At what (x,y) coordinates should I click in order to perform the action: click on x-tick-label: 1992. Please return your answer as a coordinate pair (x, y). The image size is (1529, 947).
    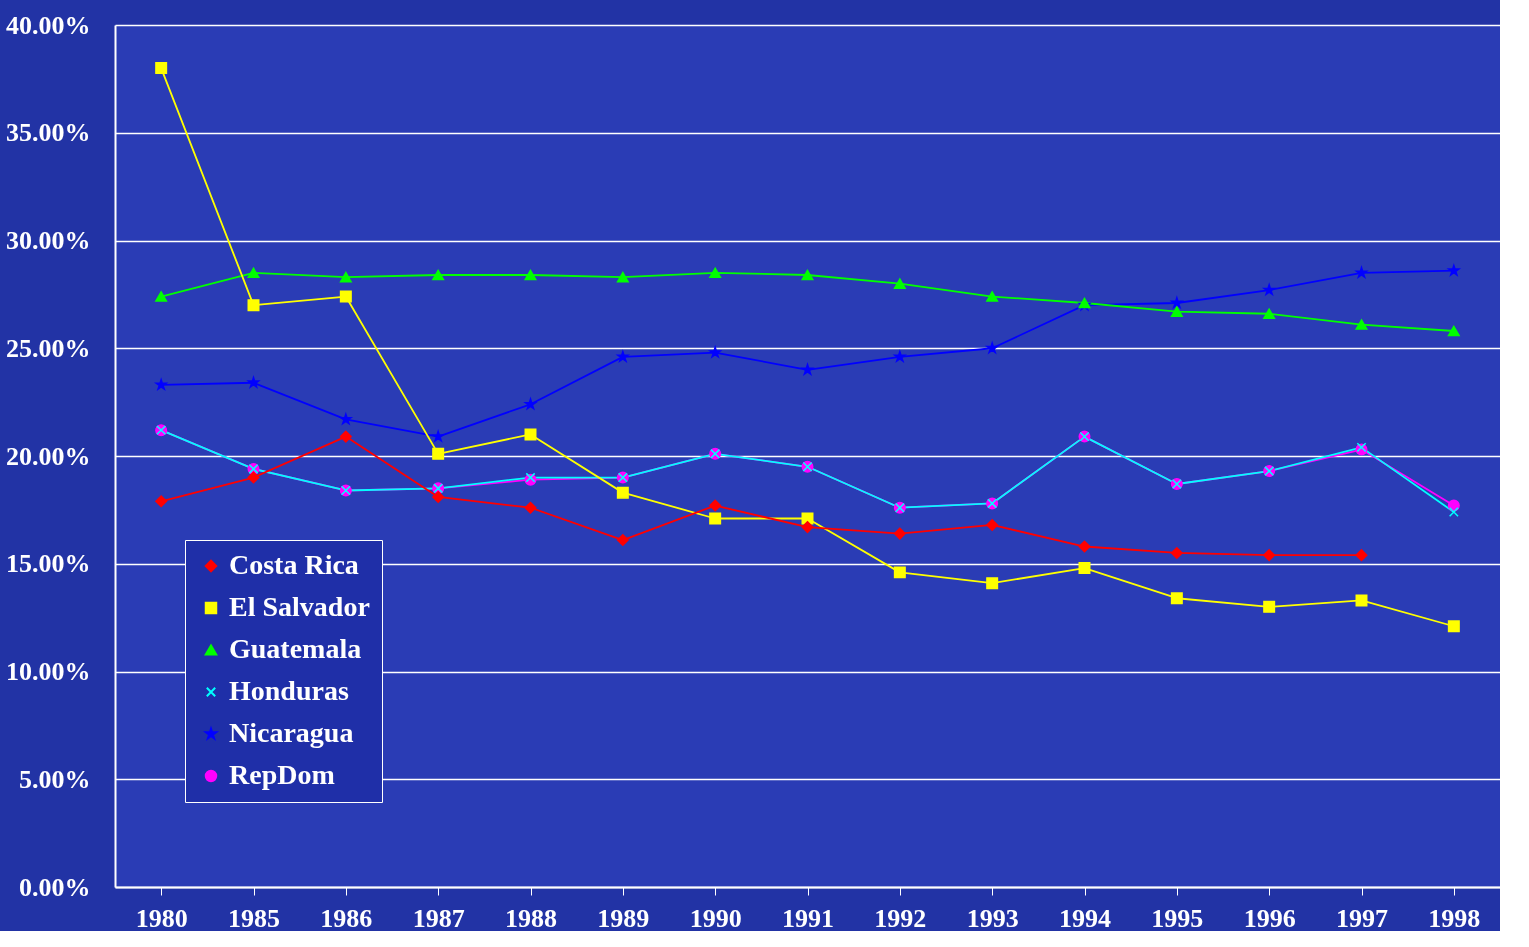
    Looking at the image, I should click on (900, 918).